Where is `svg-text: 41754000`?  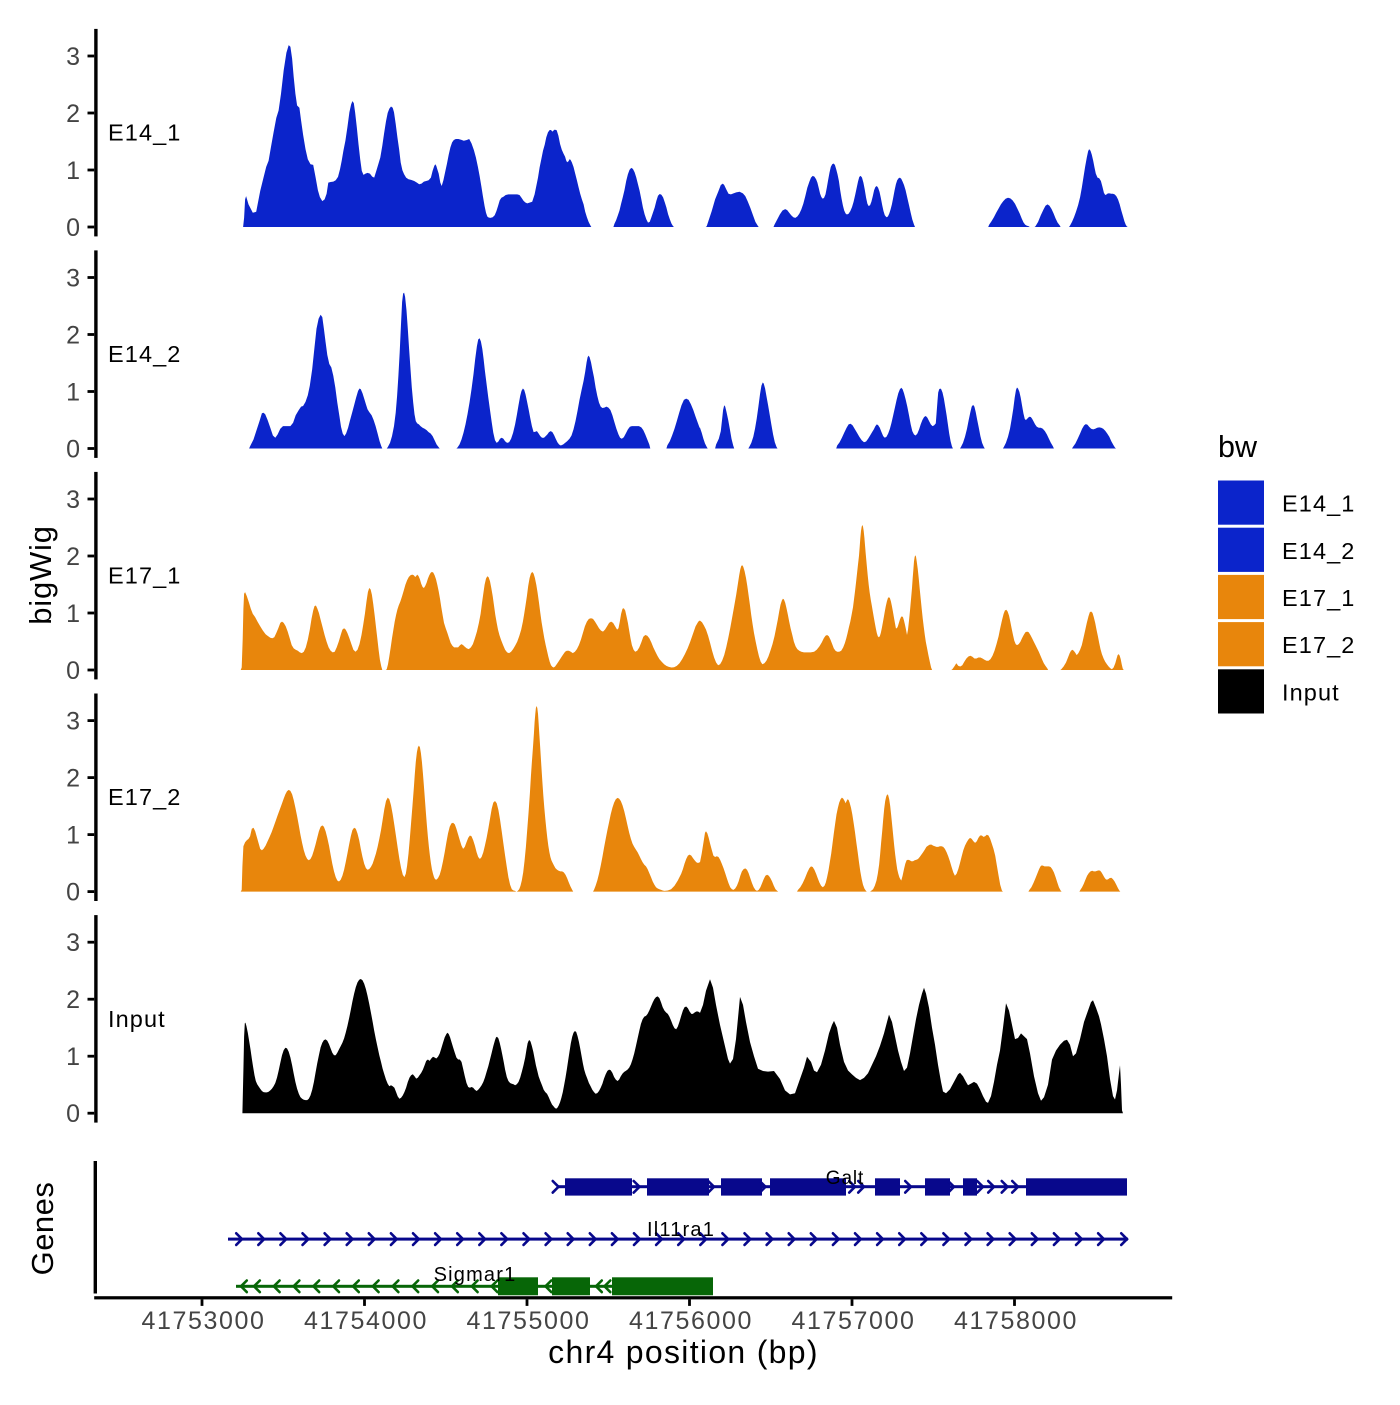 svg-text: 41754000 is located at coordinates (366, 1321).